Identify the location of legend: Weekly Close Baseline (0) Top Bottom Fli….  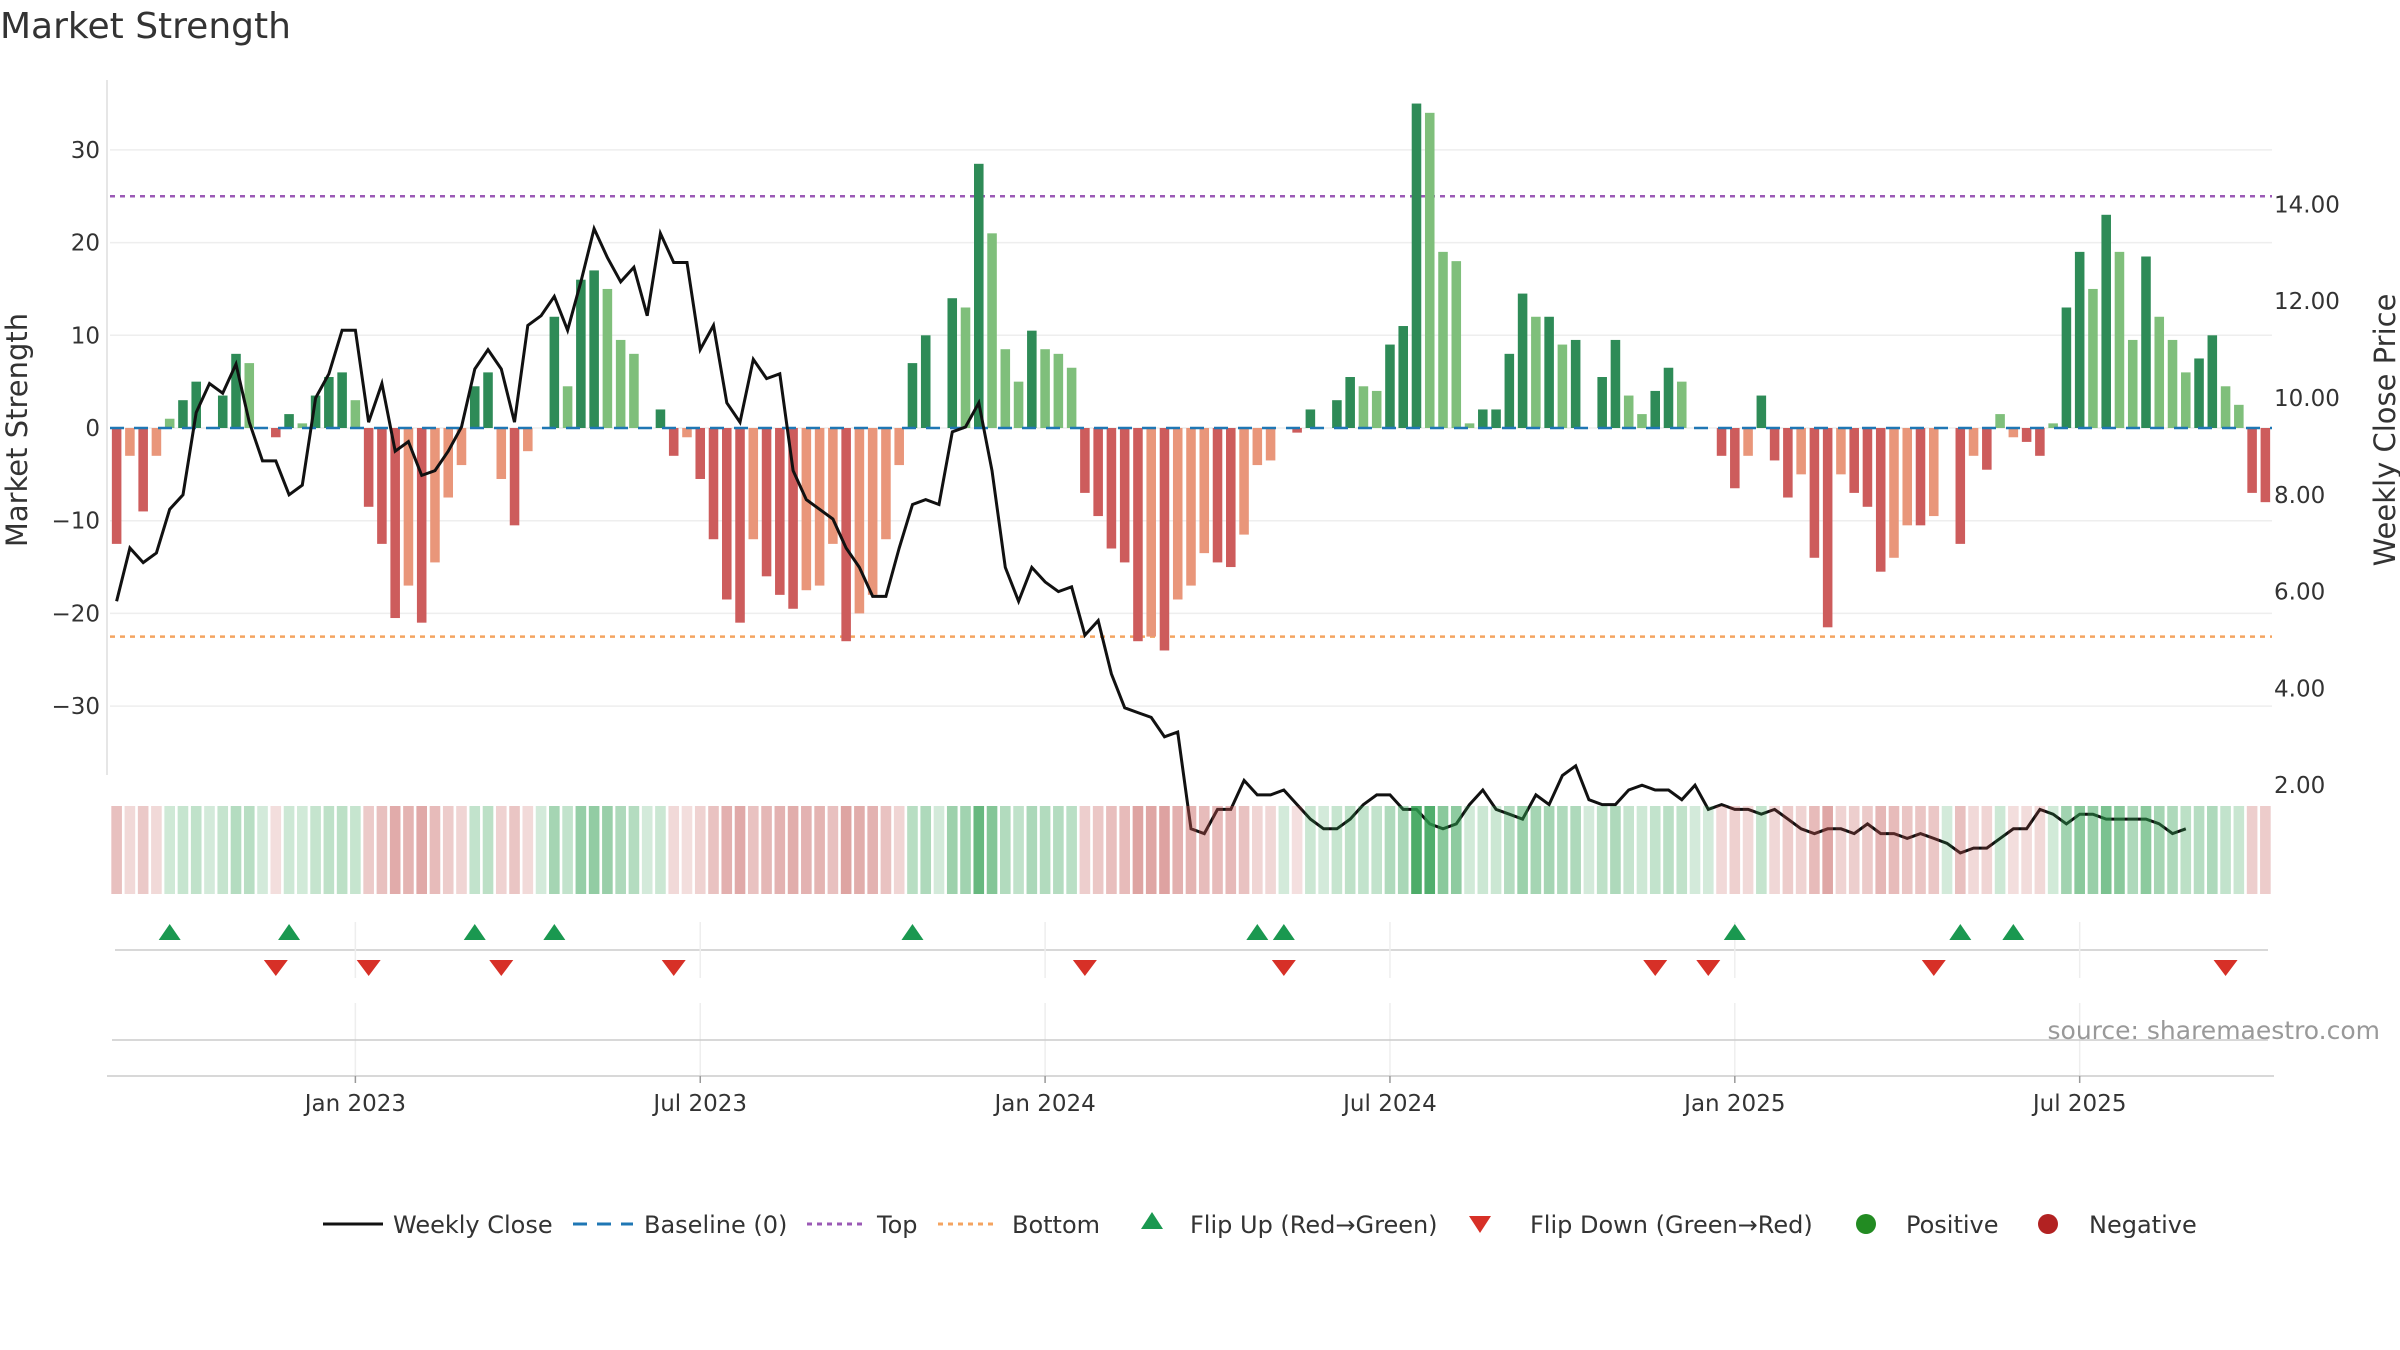
(1260, 1225).